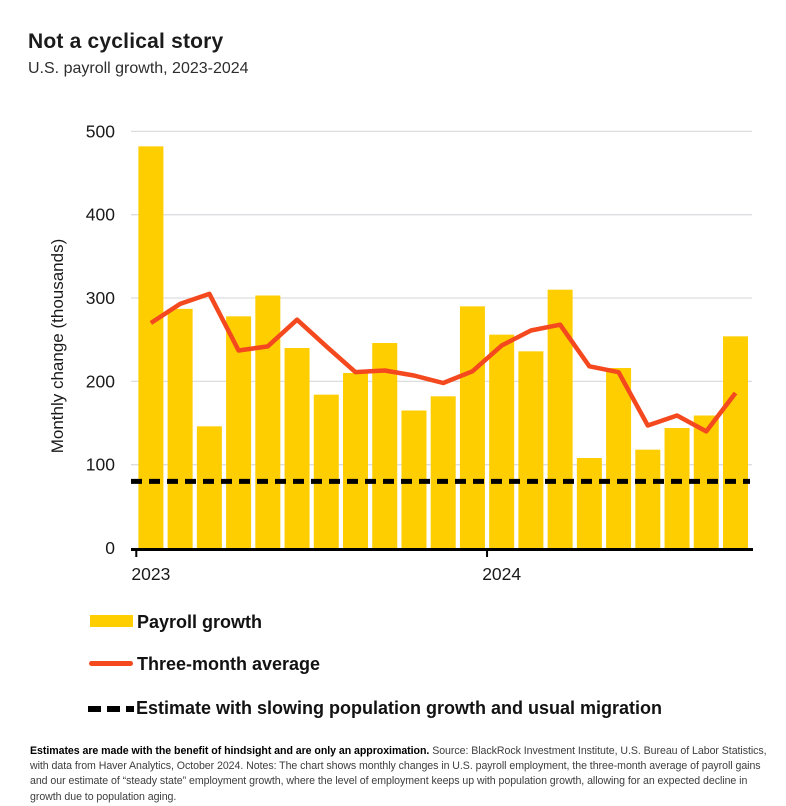 Image resolution: width=786 pixels, height=806 pixels. I want to click on bar-mar-2023, so click(209, 487).